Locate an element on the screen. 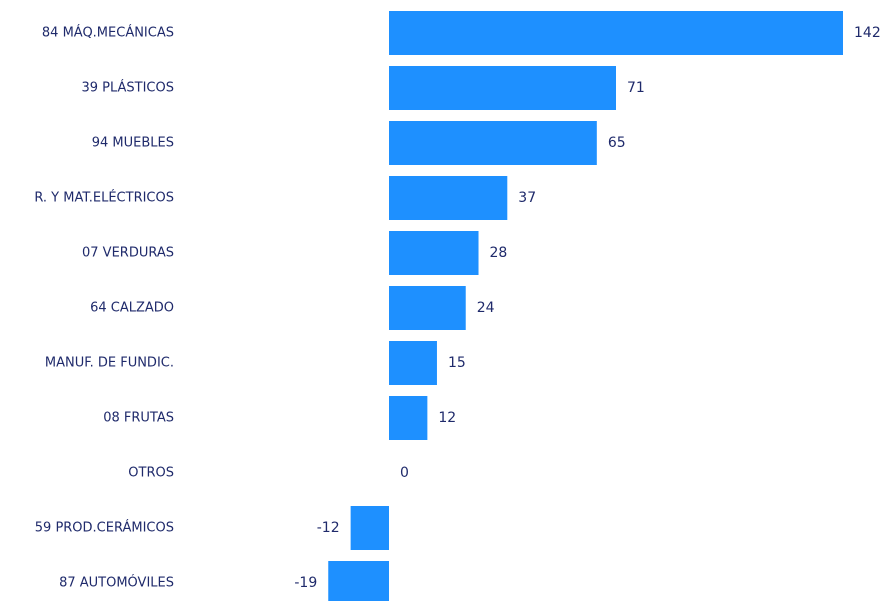  value-label: 0 is located at coordinates (404, 473).